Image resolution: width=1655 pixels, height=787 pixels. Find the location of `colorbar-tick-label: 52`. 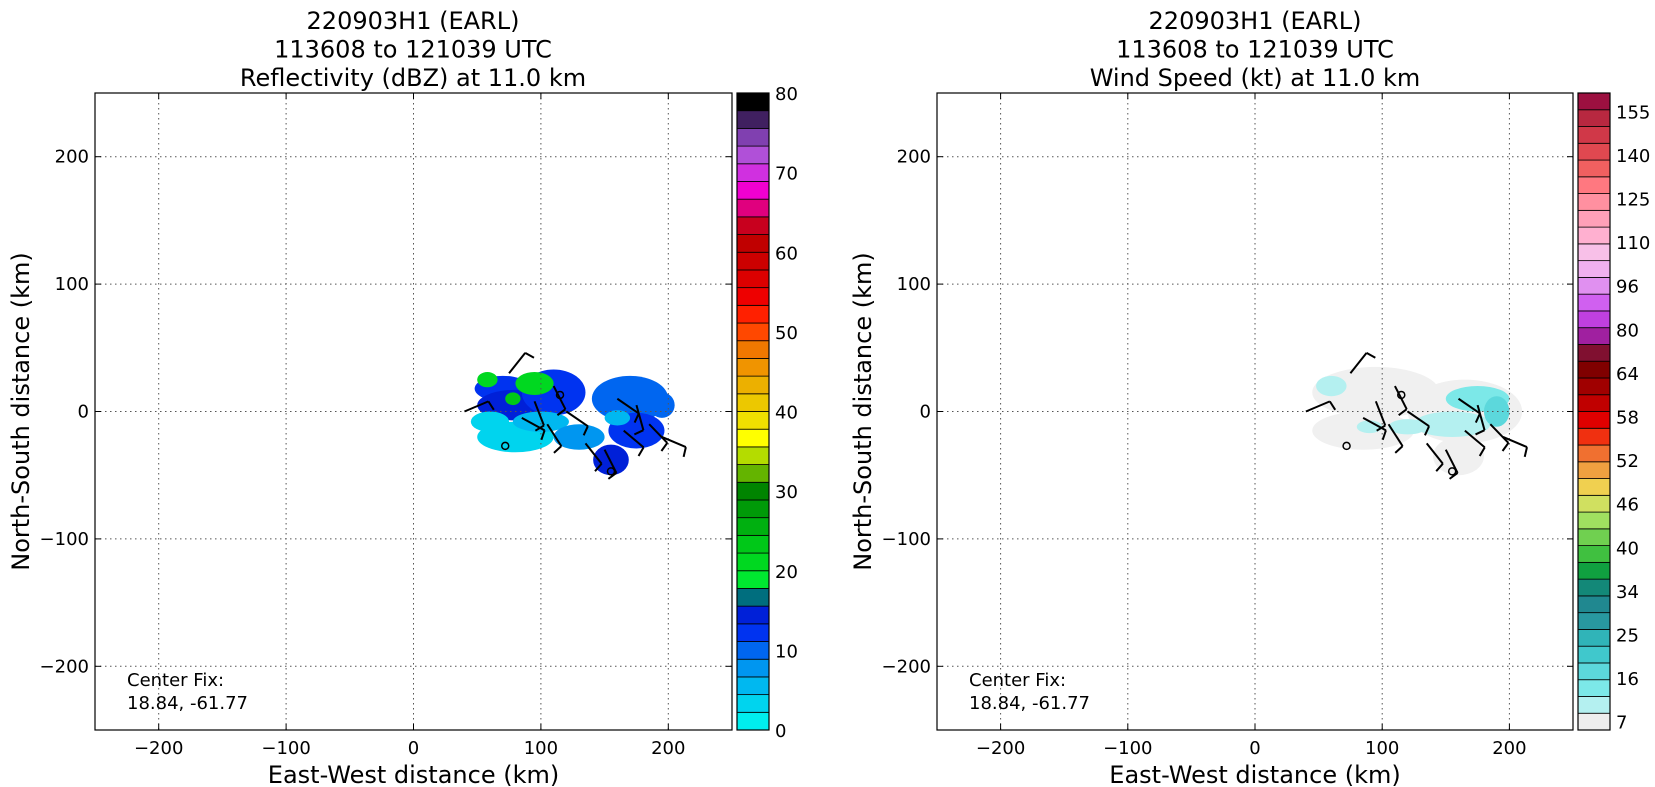

colorbar-tick-label: 52 is located at coordinates (1627, 461).